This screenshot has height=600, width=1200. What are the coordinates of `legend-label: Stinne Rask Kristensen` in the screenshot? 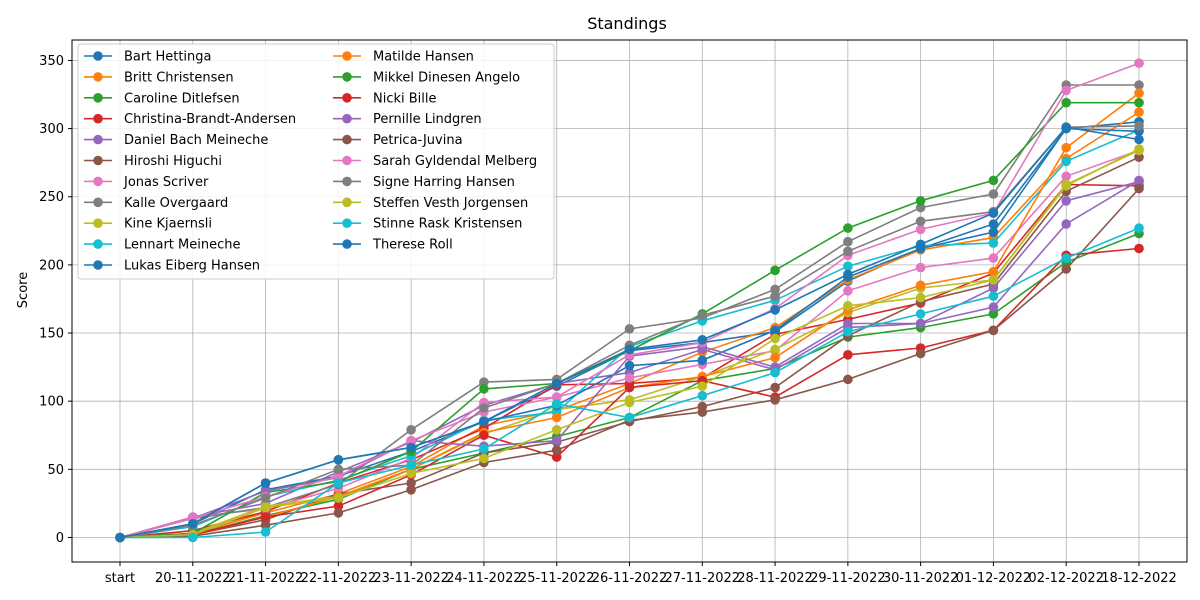 It's located at (447, 224).